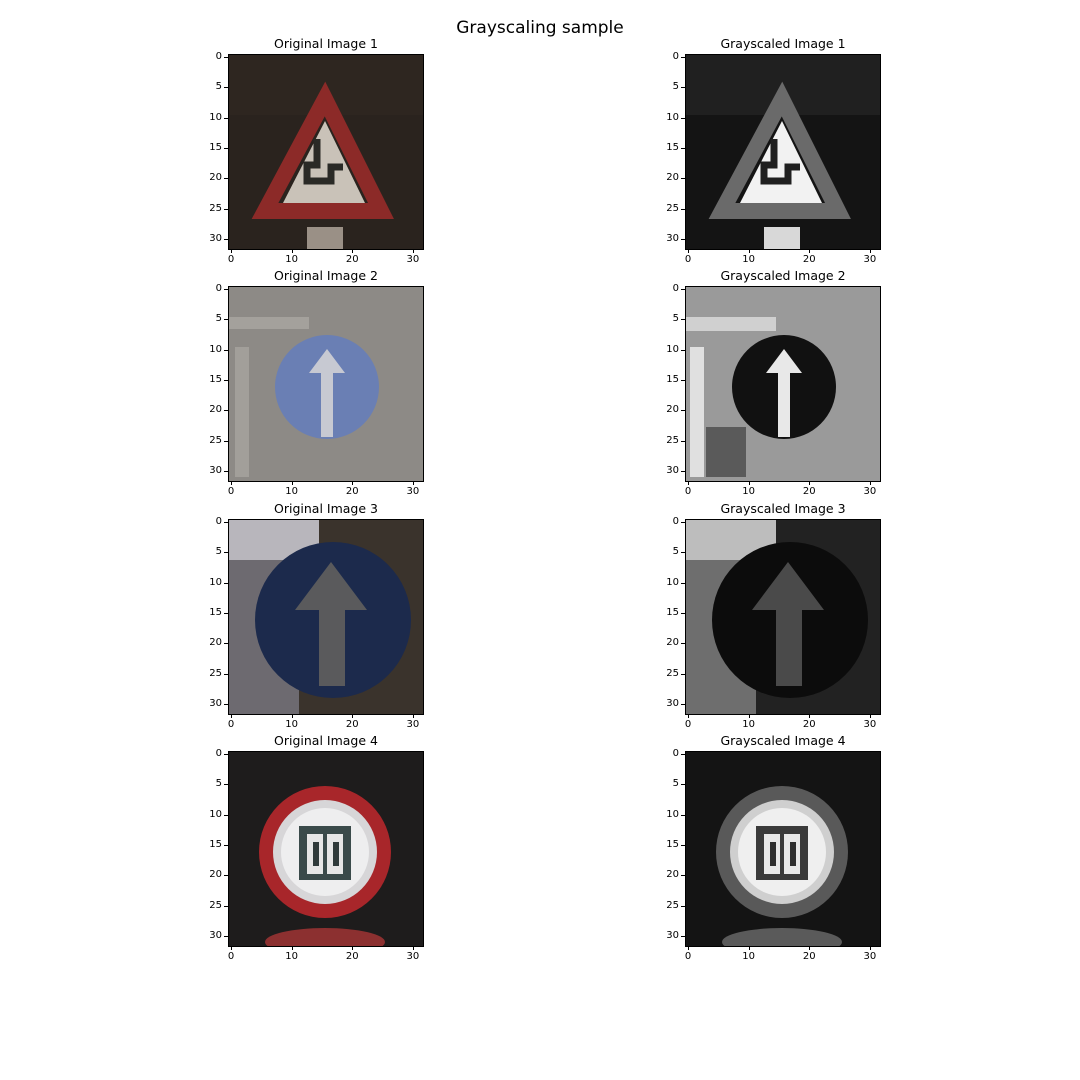  What do you see at coordinates (326, 152) in the screenshot?
I see `triangle-sign-image` at bounding box center [326, 152].